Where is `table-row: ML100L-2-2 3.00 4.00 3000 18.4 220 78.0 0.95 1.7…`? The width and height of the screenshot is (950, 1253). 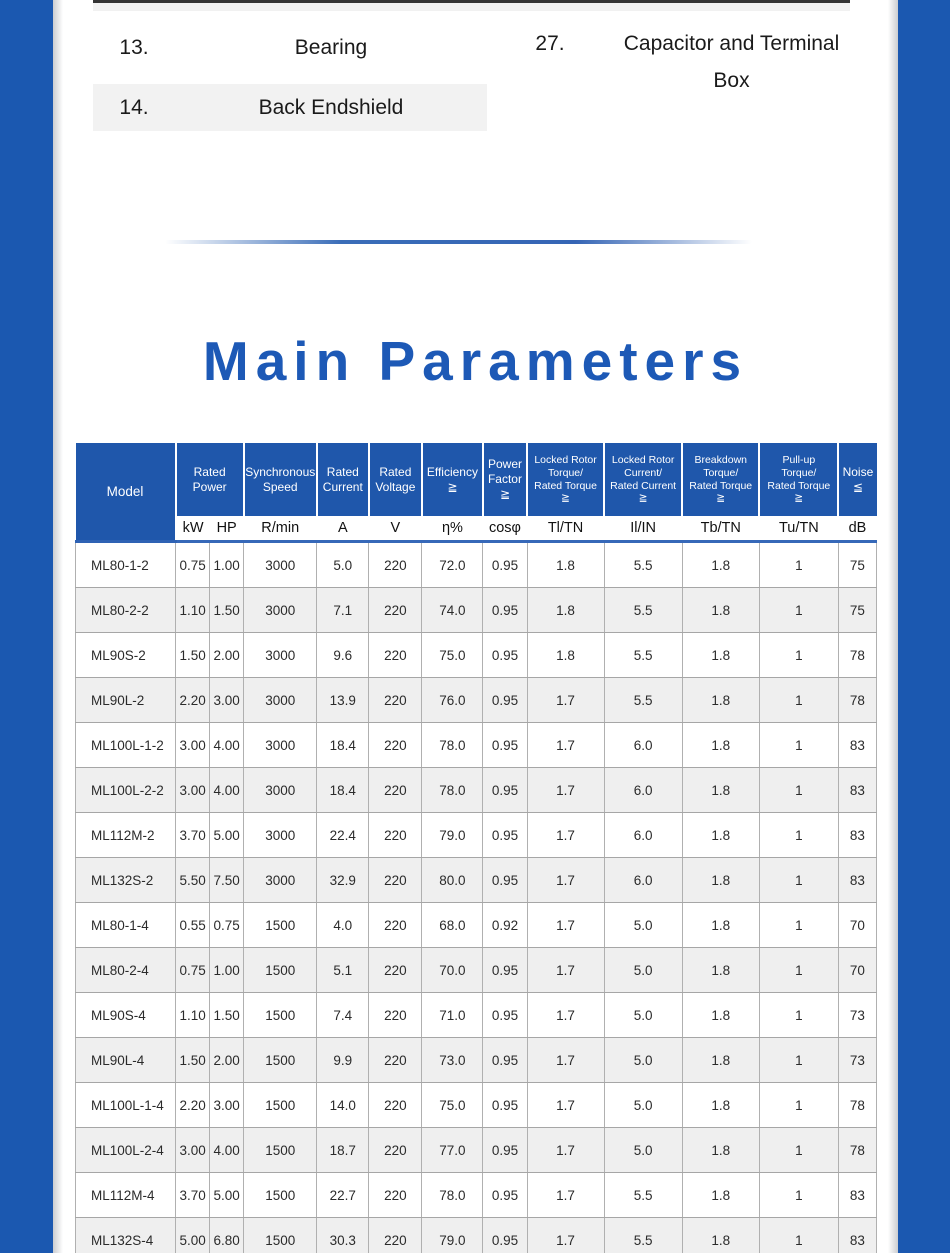 table-row: ML100L-2-2 3.00 4.00 3000 18.4 220 78.0 0.95 1.7… is located at coordinates (476, 790).